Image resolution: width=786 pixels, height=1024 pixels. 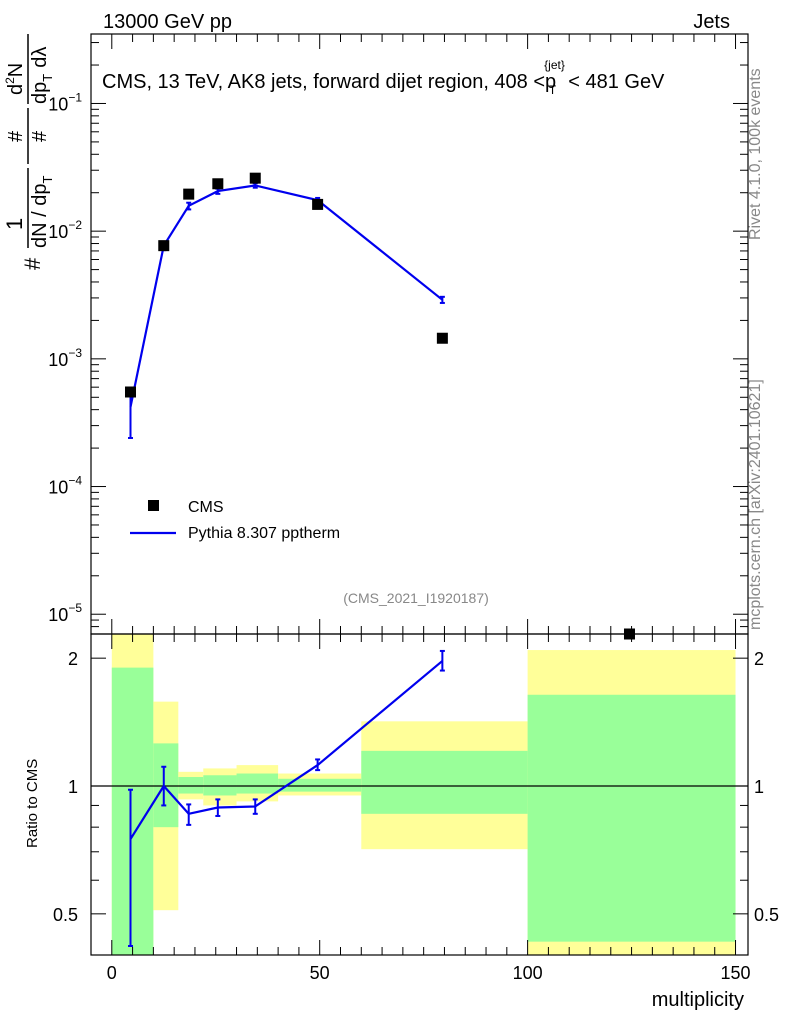 What do you see at coordinates (698, 1000) in the screenshot?
I see `x-axis-label: multiplicity` at bounding box center [698, 1000].